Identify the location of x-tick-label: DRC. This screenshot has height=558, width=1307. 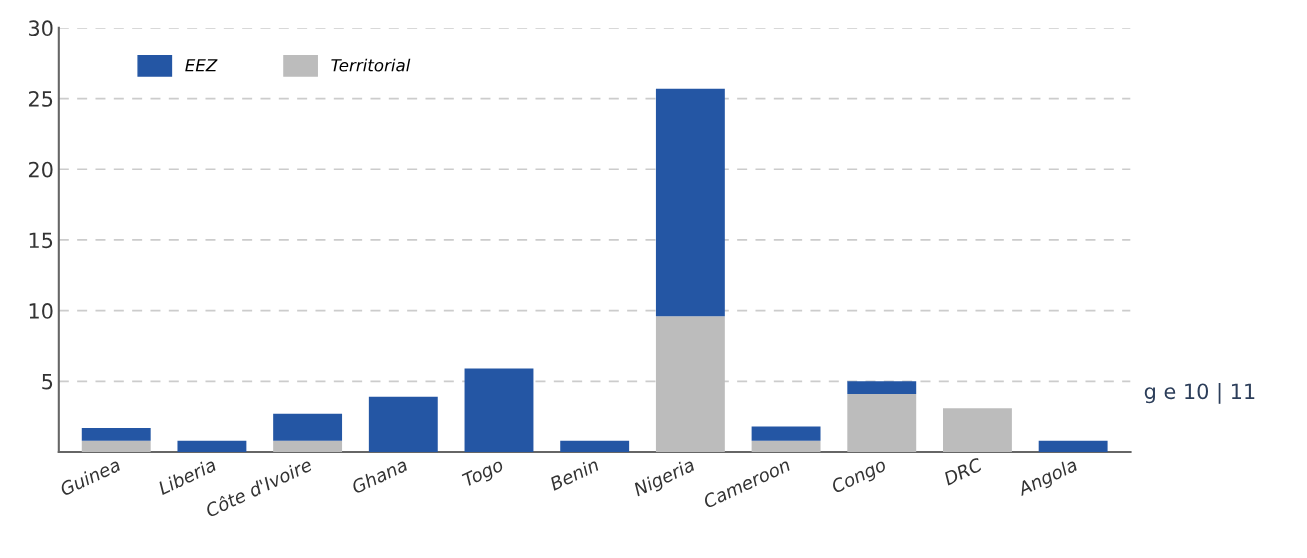
(963, 471).